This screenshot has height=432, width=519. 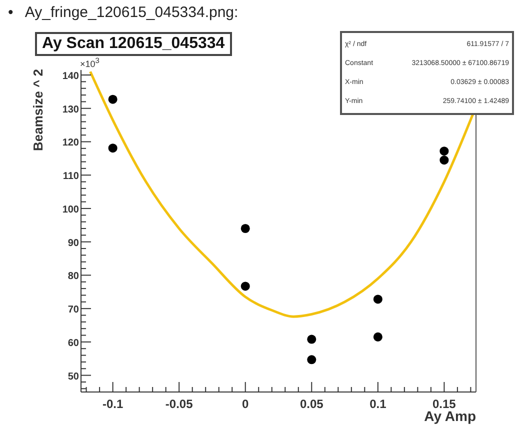 I want to click on text: ×10$^{3}$, so click(x=90, y=62).